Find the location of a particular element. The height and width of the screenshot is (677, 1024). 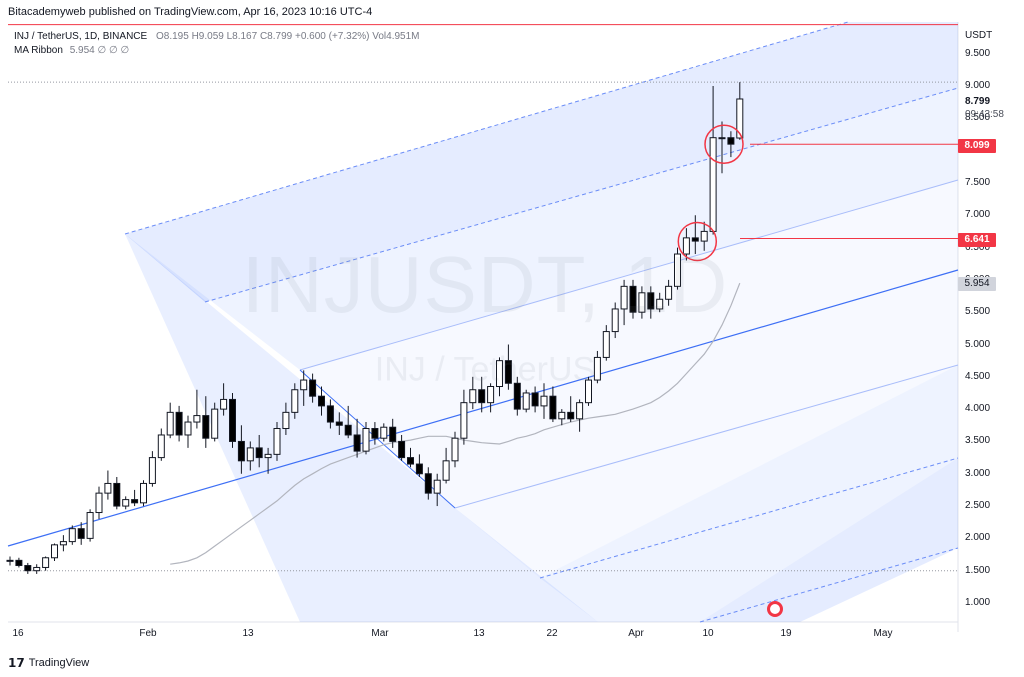

y-tick-label: 4.500 is located at coordinates (978, 376).